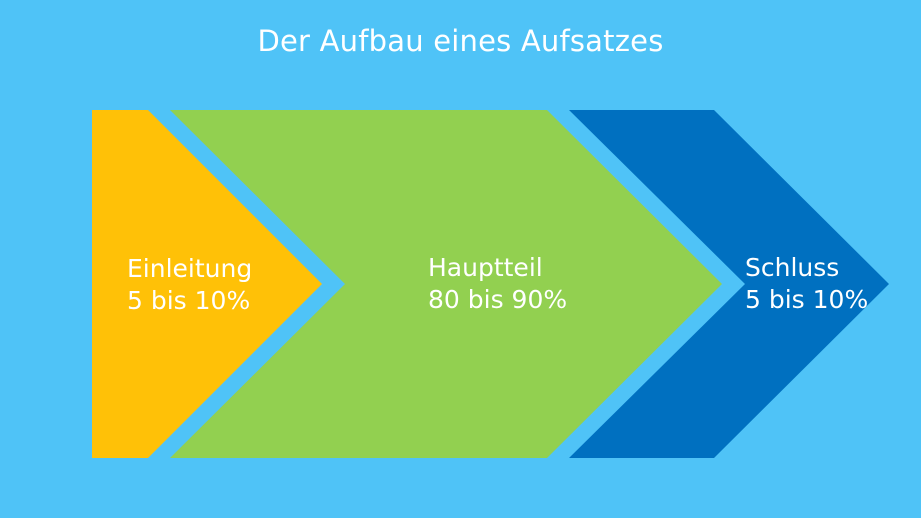  I want to click on segment-hauptteil-label: Hauptteil 80 bis 90%, so click(497, 284).